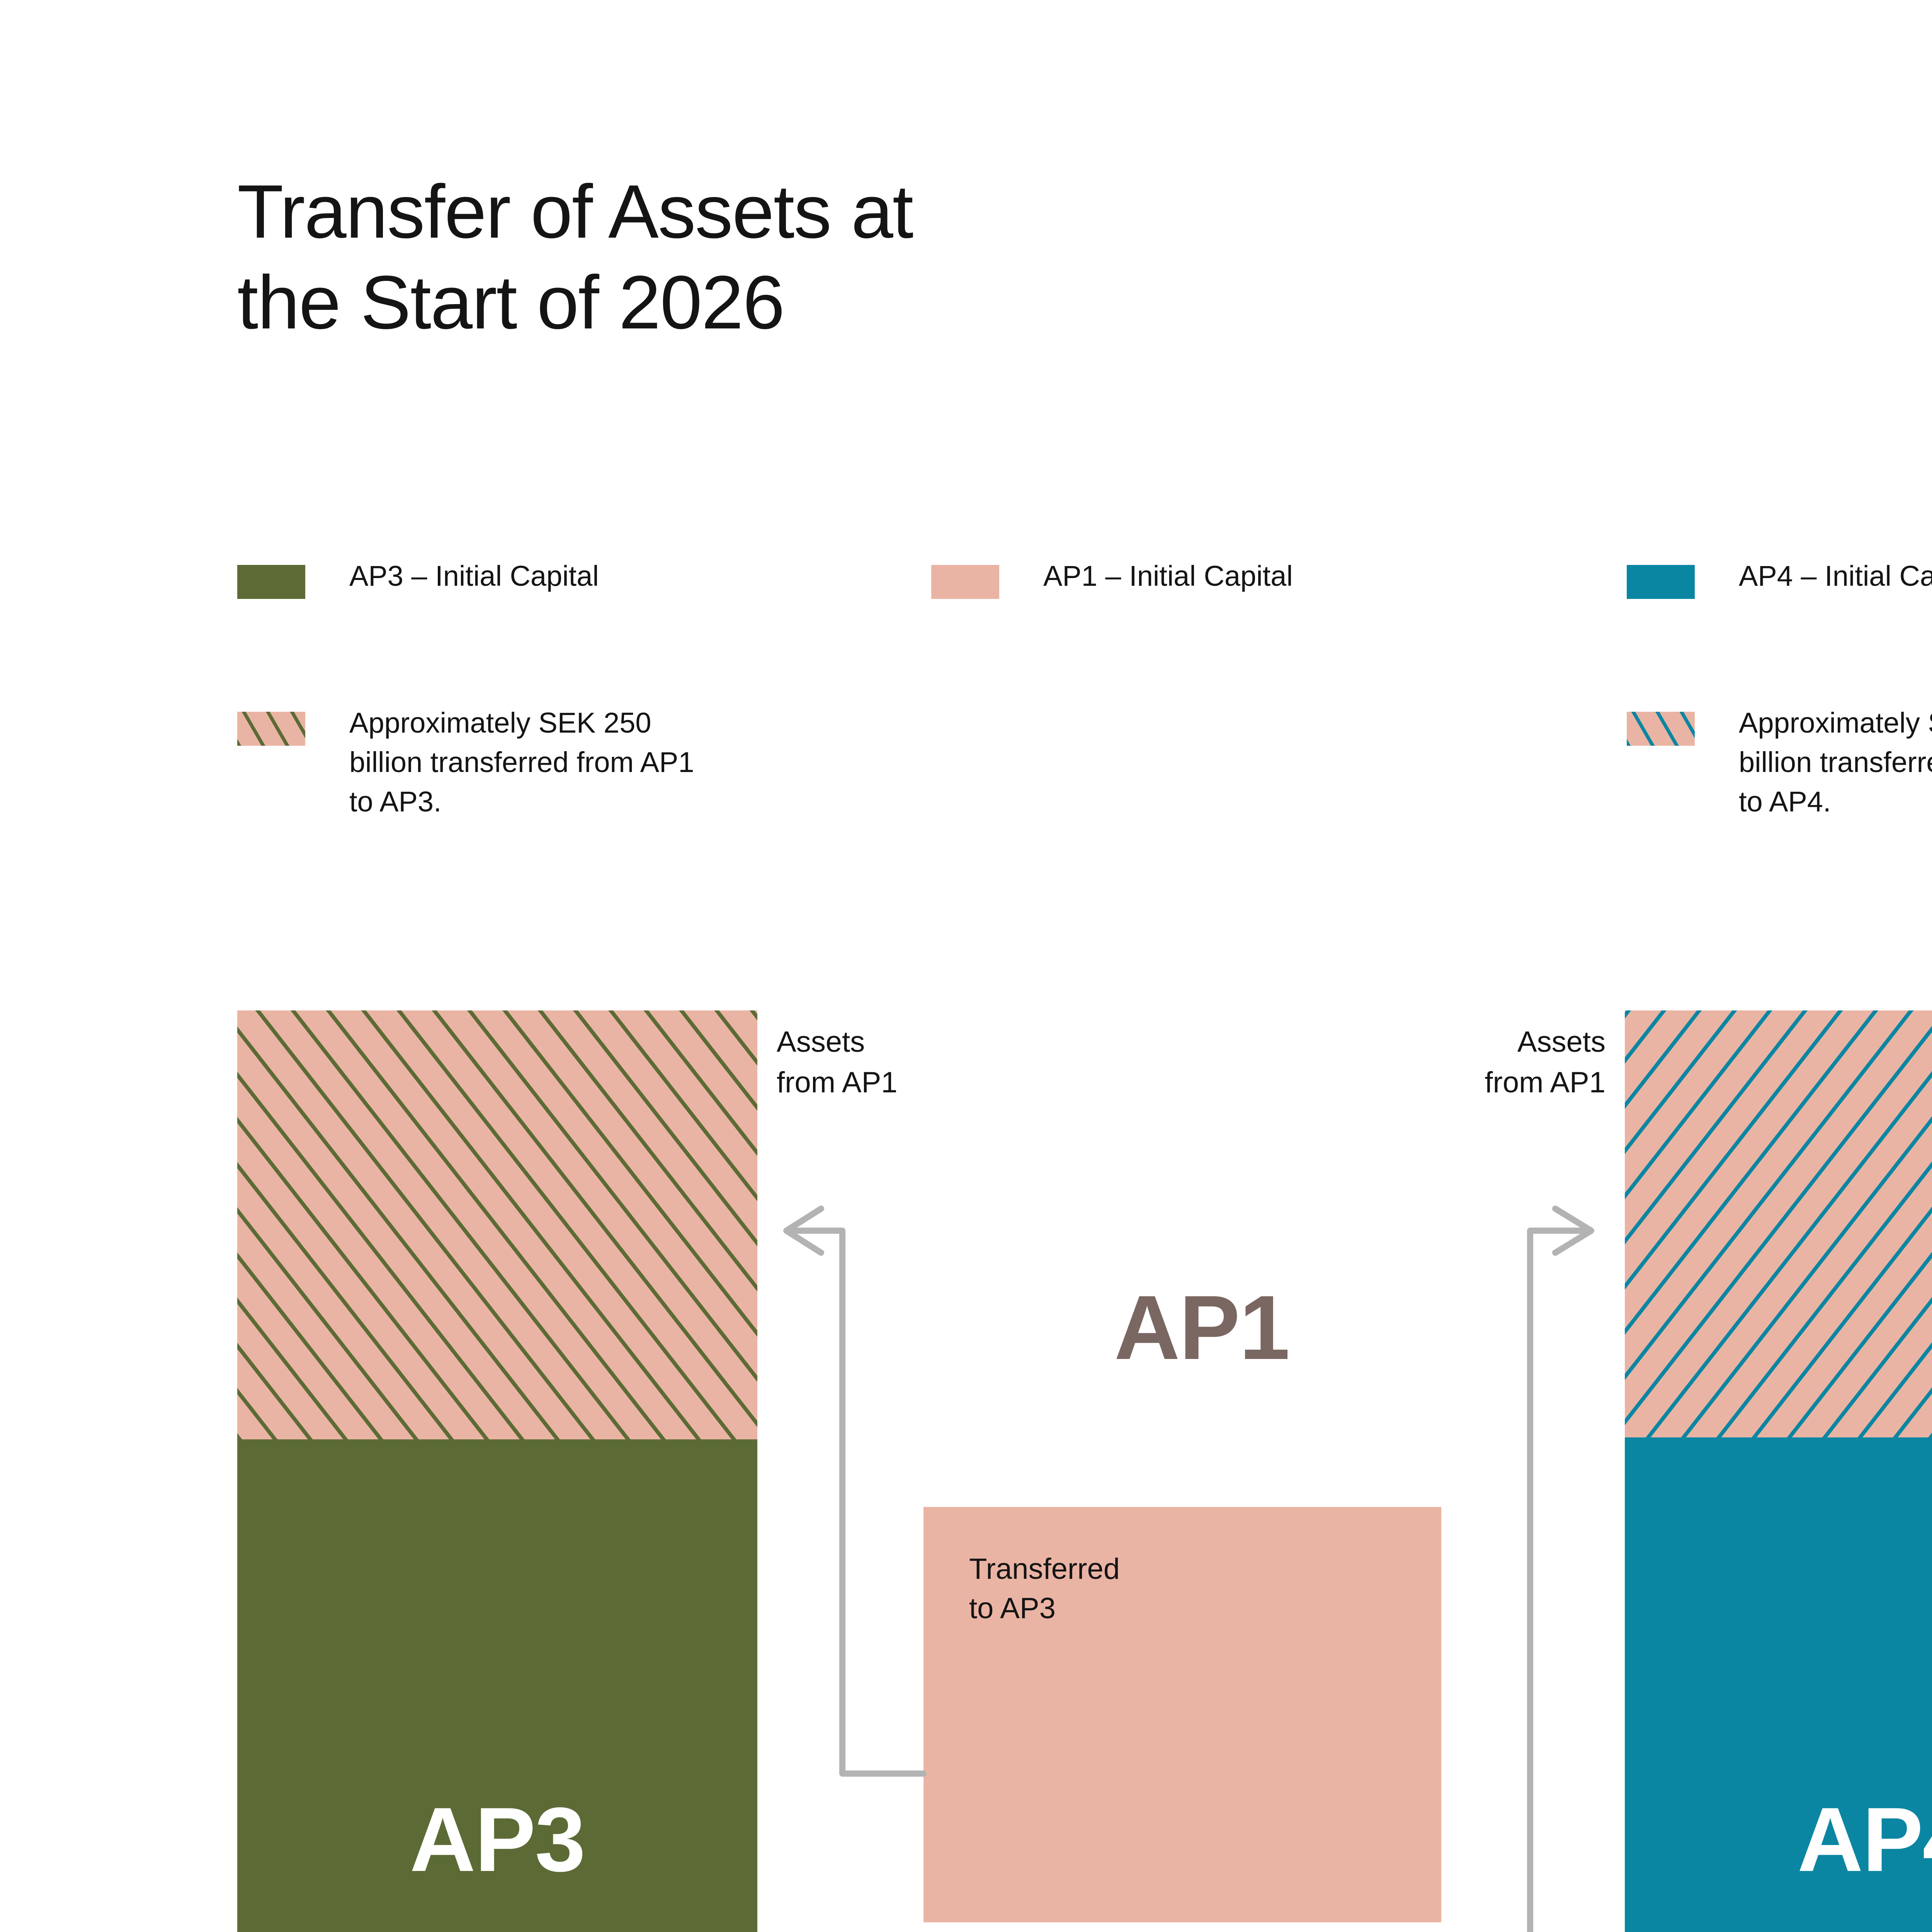 The image size is (1932, 1932). I want to click on ap4-transferred-segment, so click(1779, 1223).